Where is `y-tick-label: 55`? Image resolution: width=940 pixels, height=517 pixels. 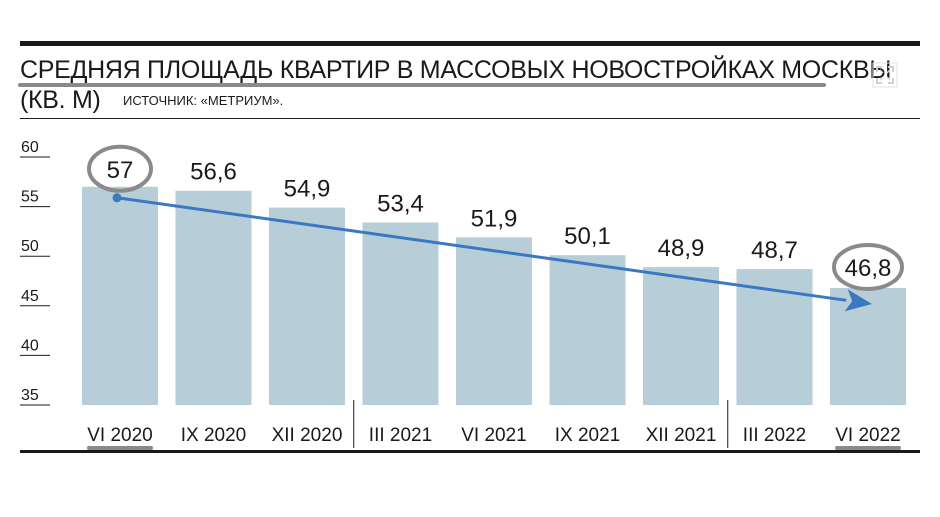 y-tick-label: 55 is located at coordinates (30, 197).